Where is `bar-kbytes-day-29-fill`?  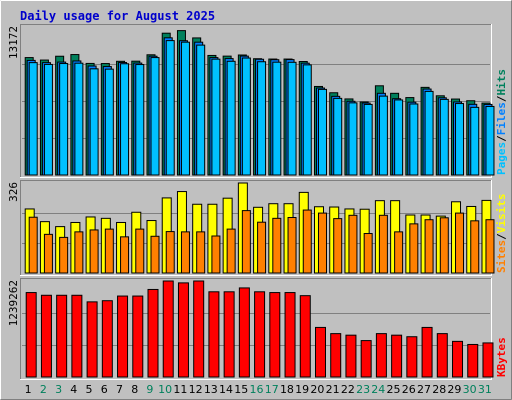
bar-kbytes-day-29-fill is located at coordinates (458, 359).